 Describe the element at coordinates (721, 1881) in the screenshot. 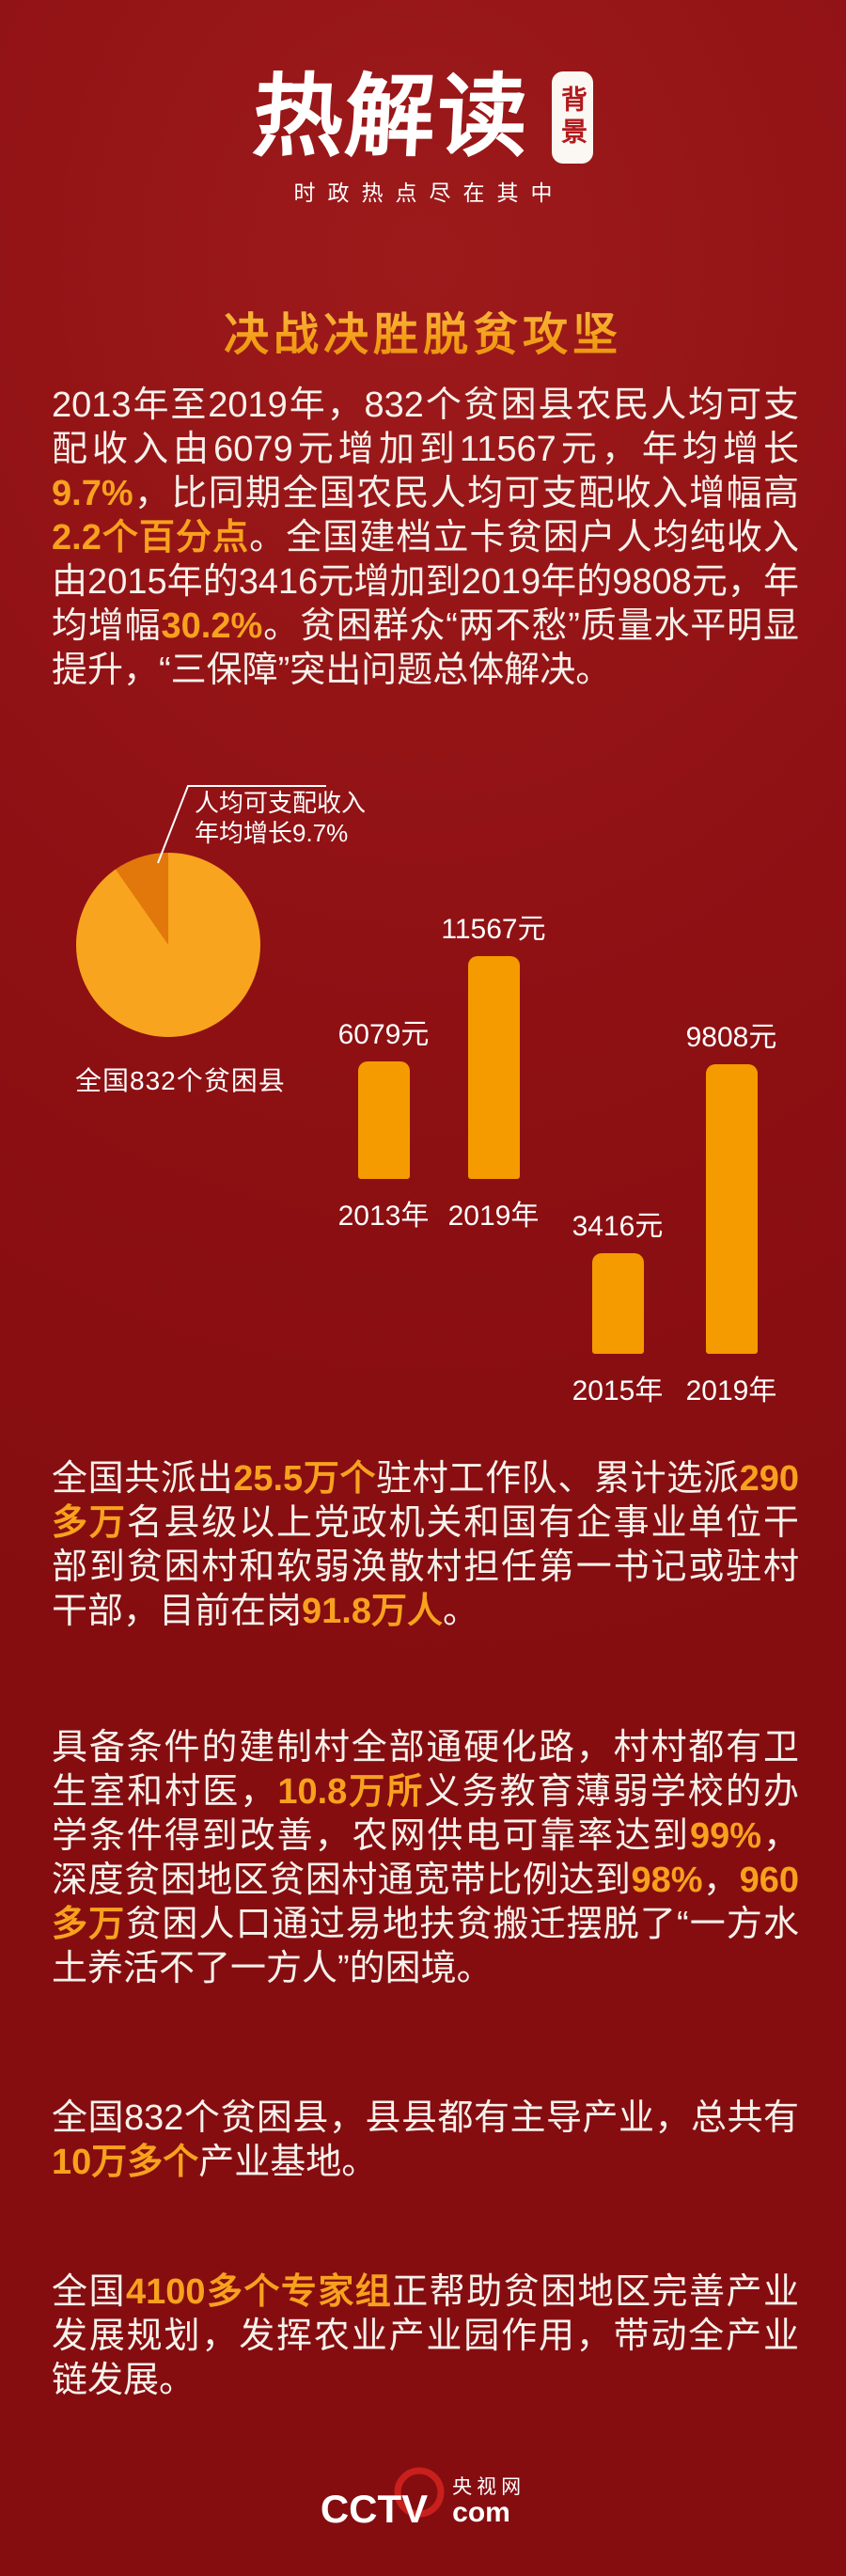

I see `body-text: ，` at that location.